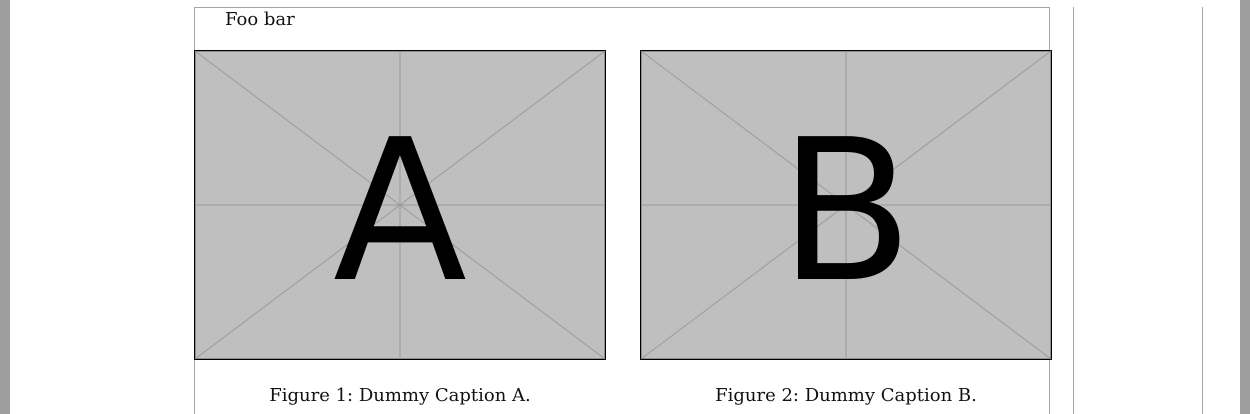 The width and height of the screenshot is (1250, 414). Describe the element at coordinates (846, 395) in the screenshot. I see `figure-b-caption: Figure 2: Dummy Caption B.` at that location.